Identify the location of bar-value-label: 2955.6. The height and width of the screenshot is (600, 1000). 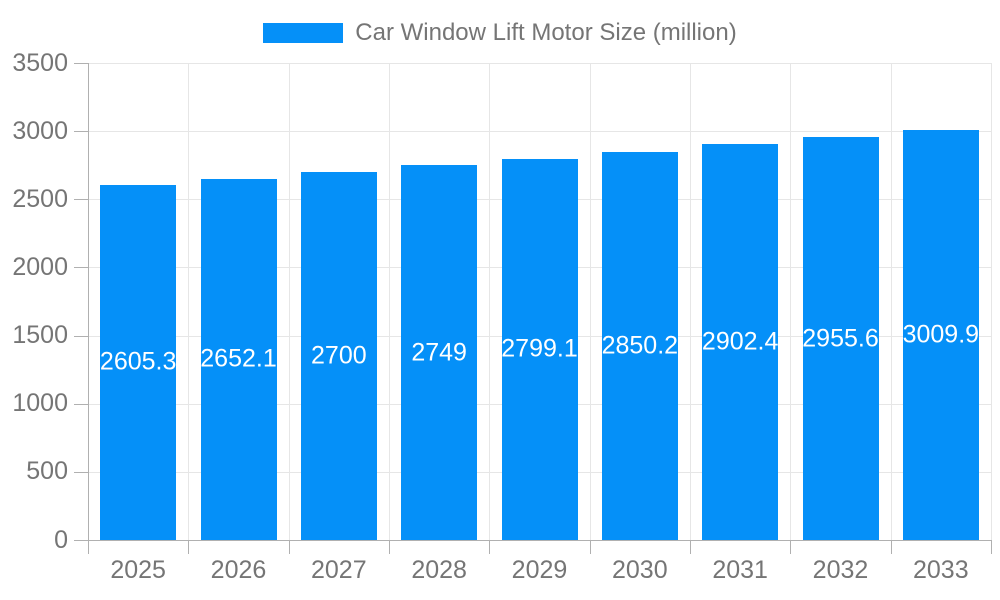
(840, 338).